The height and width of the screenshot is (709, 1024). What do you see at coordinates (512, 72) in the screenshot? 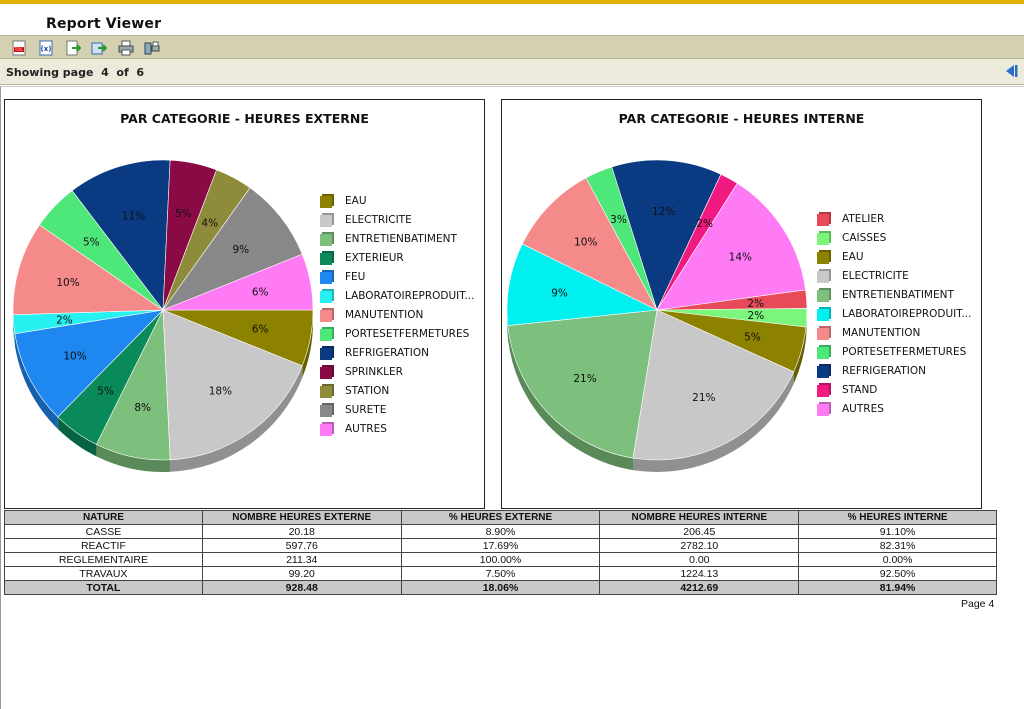
I see `page-navigation-bar: Showing page 4 of 6` at bounding box center [512, 72].